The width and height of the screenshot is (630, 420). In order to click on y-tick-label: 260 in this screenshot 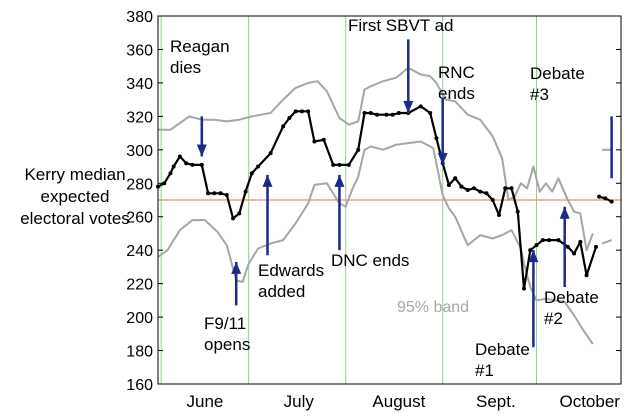, I will do `click(139, 218)`.